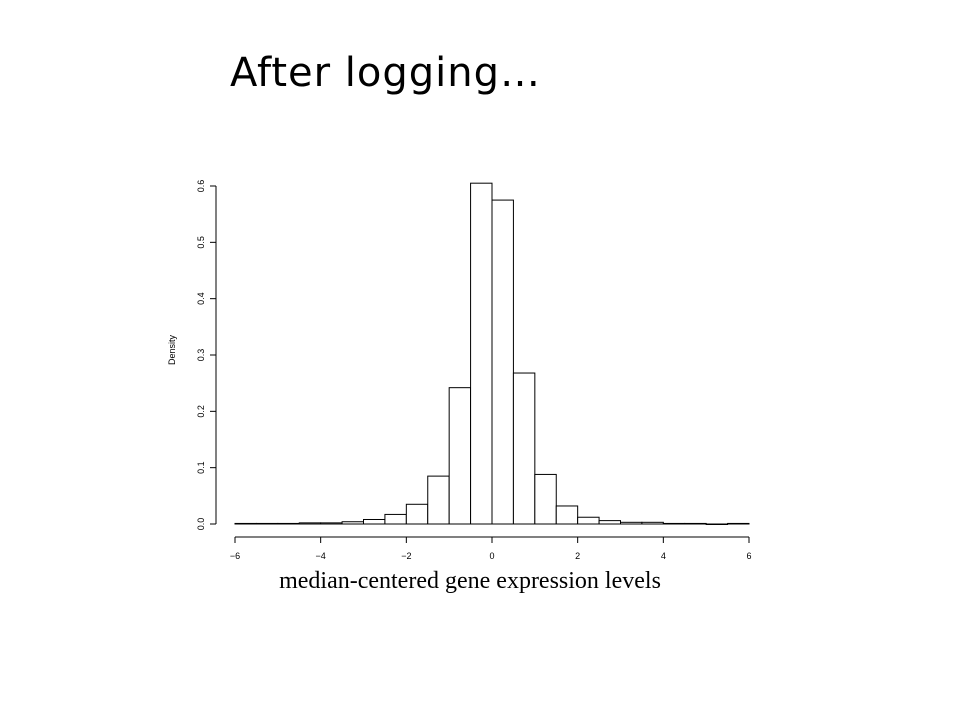 The image size is (960, 720). Describe the element at coordinates (406, 556) in the screenshot. I see `x-tick-label: −2` at that location.